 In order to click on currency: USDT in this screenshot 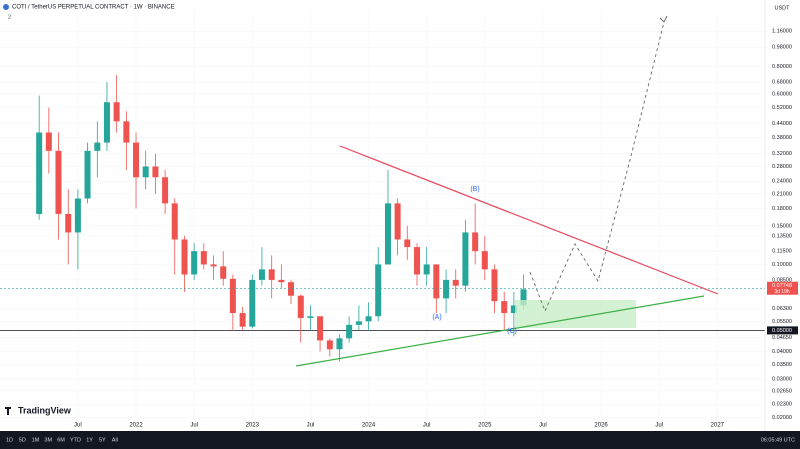, I will do `click(783, 8)`.